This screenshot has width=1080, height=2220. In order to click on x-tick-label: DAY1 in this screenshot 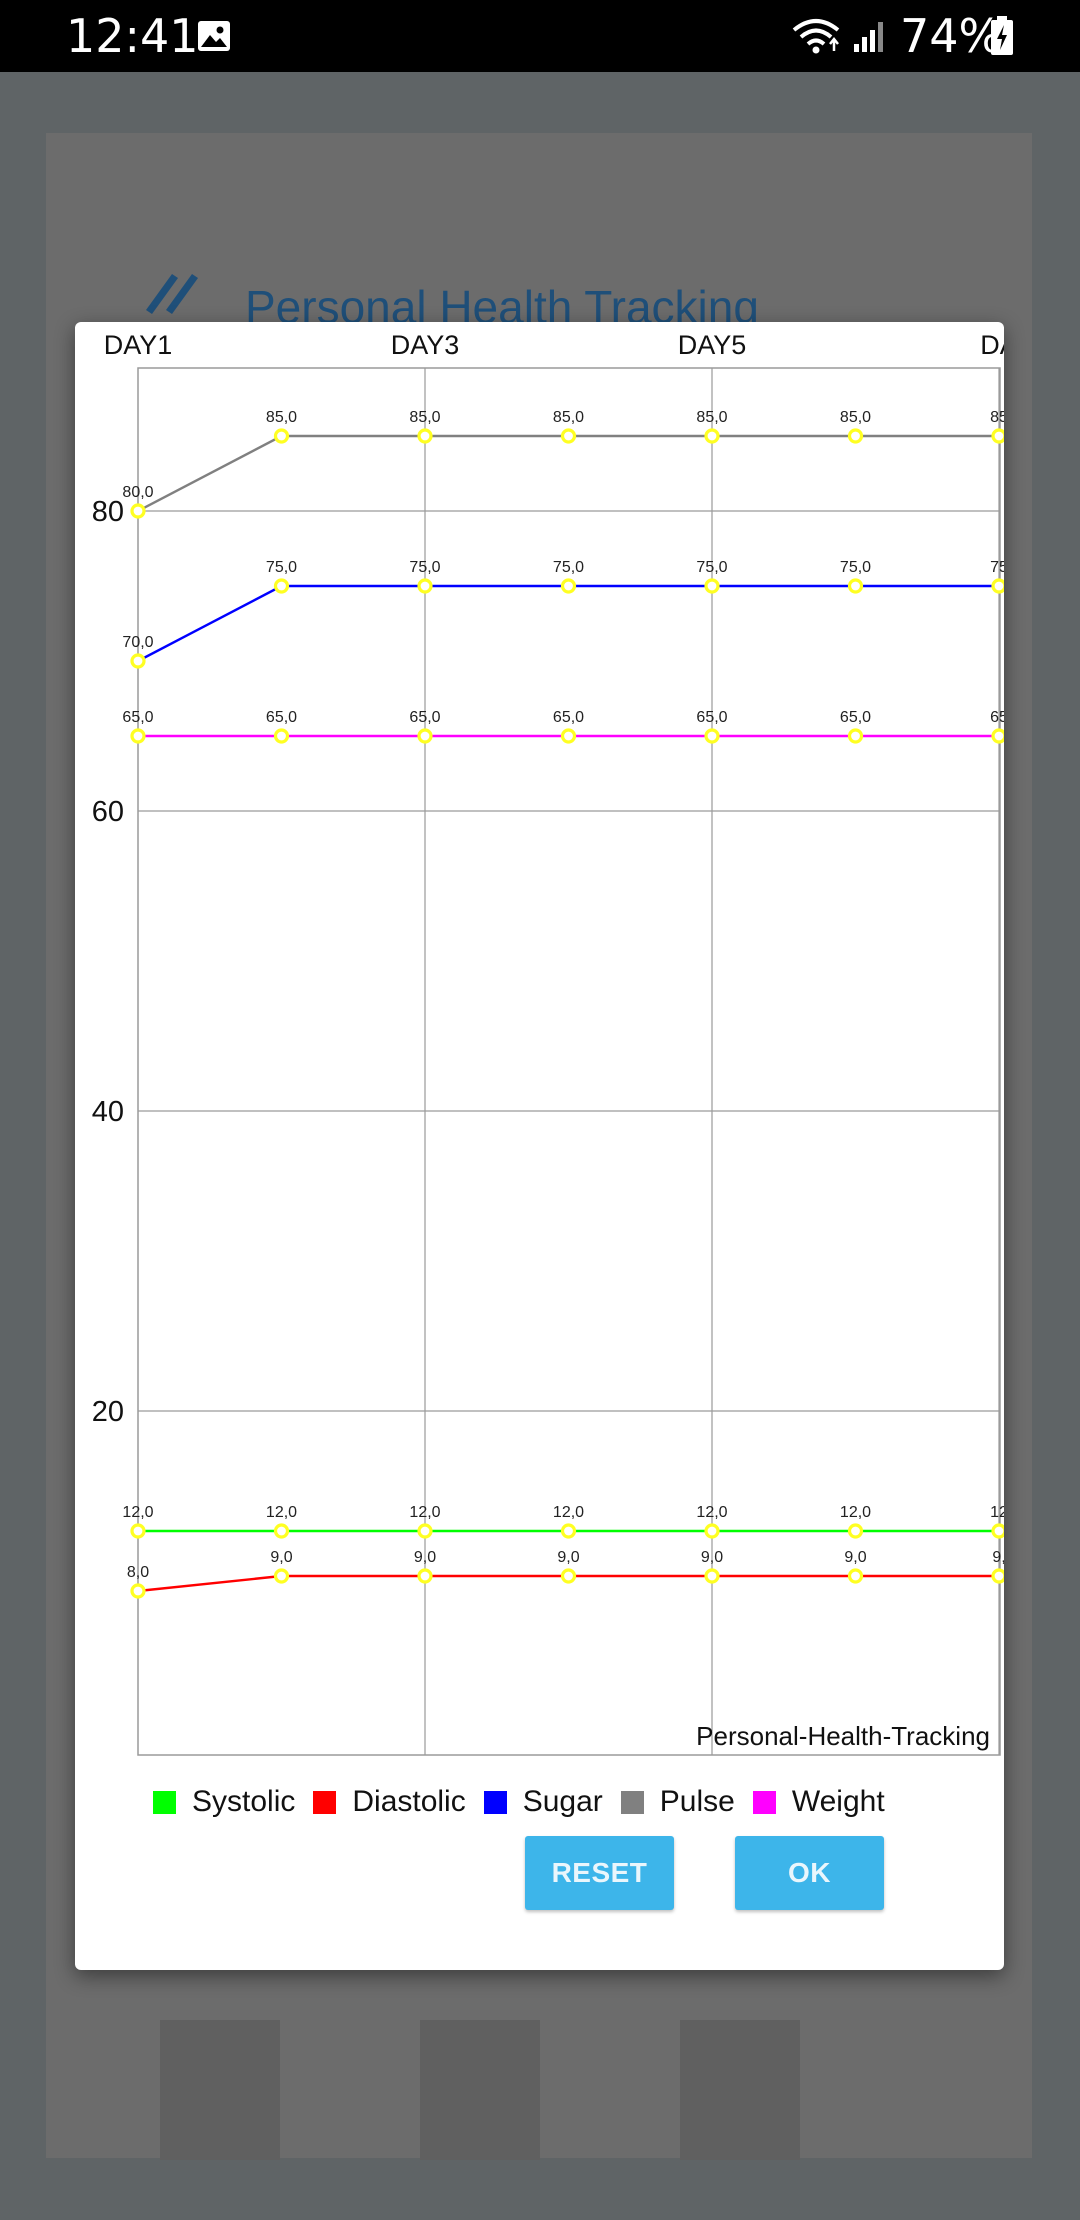, I will do `click(138, 345)`.